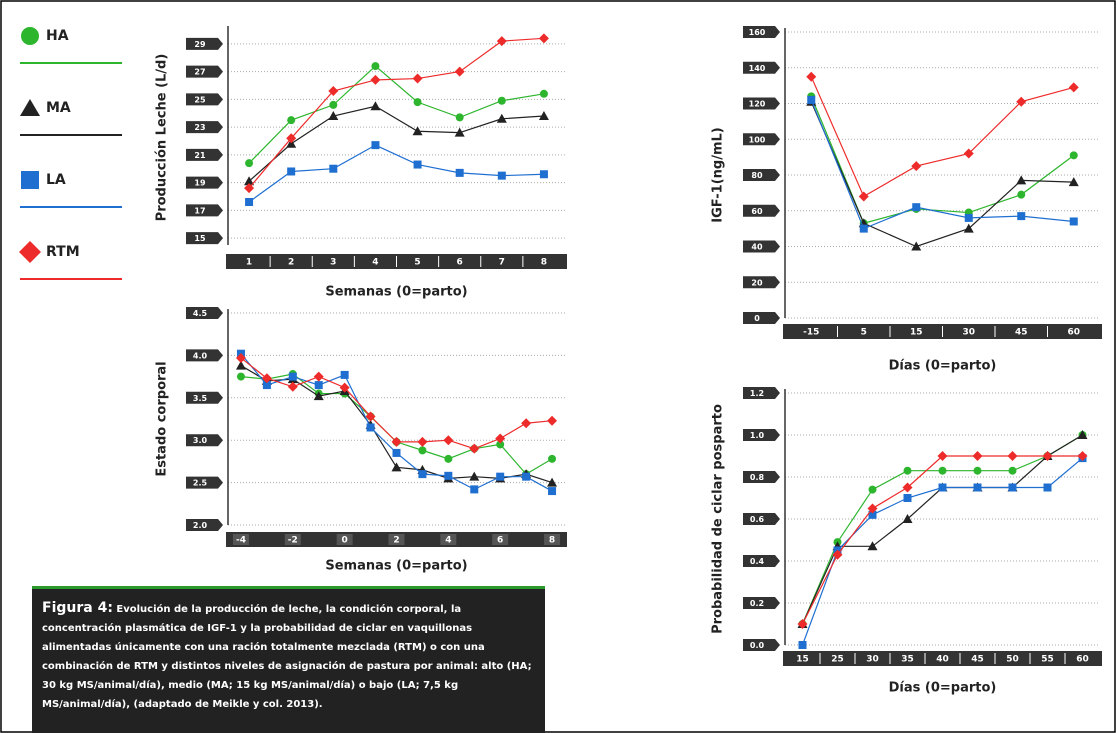  What do you see at coordinates (200, 183) in the screenshot?
I see `y-tick-label: 19` at bounding box center [200, 183].